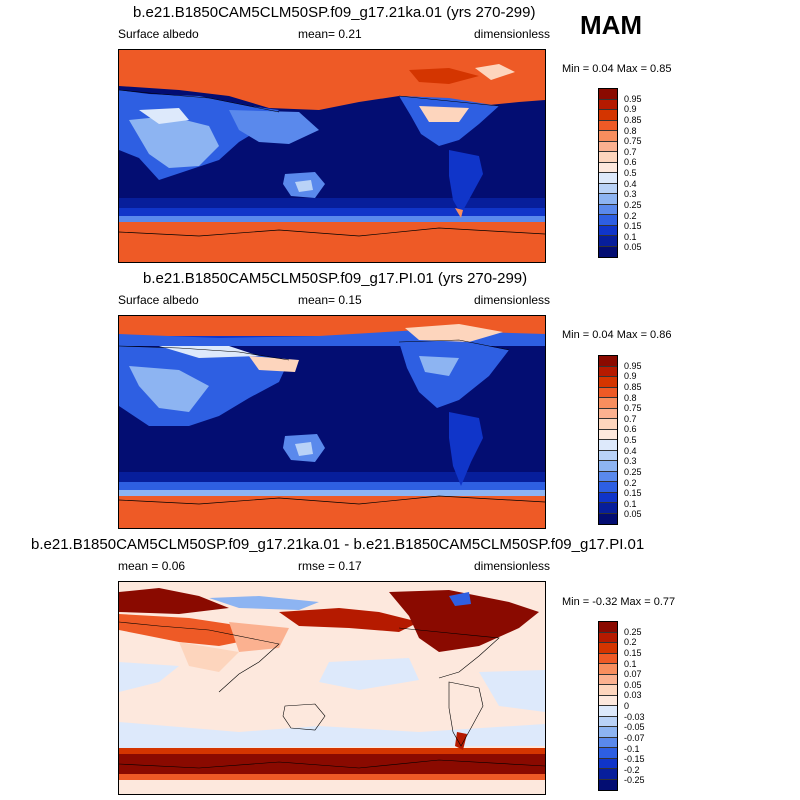 The height and width of the screenshot is (800, 800). Describe the element at coordinates (634, 727) in the screenshot. I see `colorbar-tick-label: -0.05` at that location.